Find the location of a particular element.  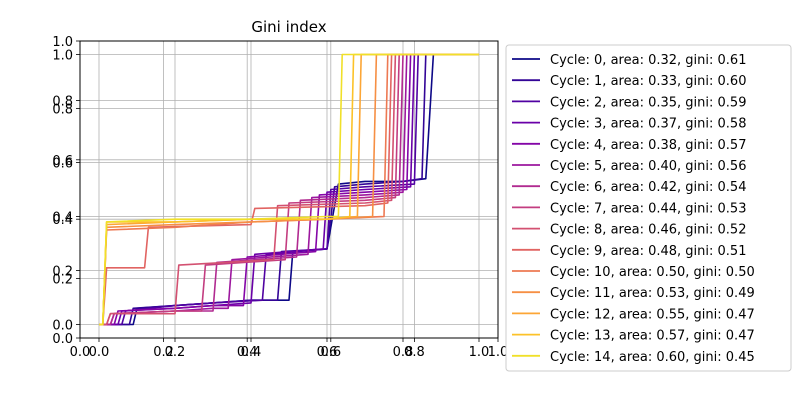

legend-entry-label: Cycle: 3, area: 0.37, gini: 0.58 is located at coordinates (648, 124).